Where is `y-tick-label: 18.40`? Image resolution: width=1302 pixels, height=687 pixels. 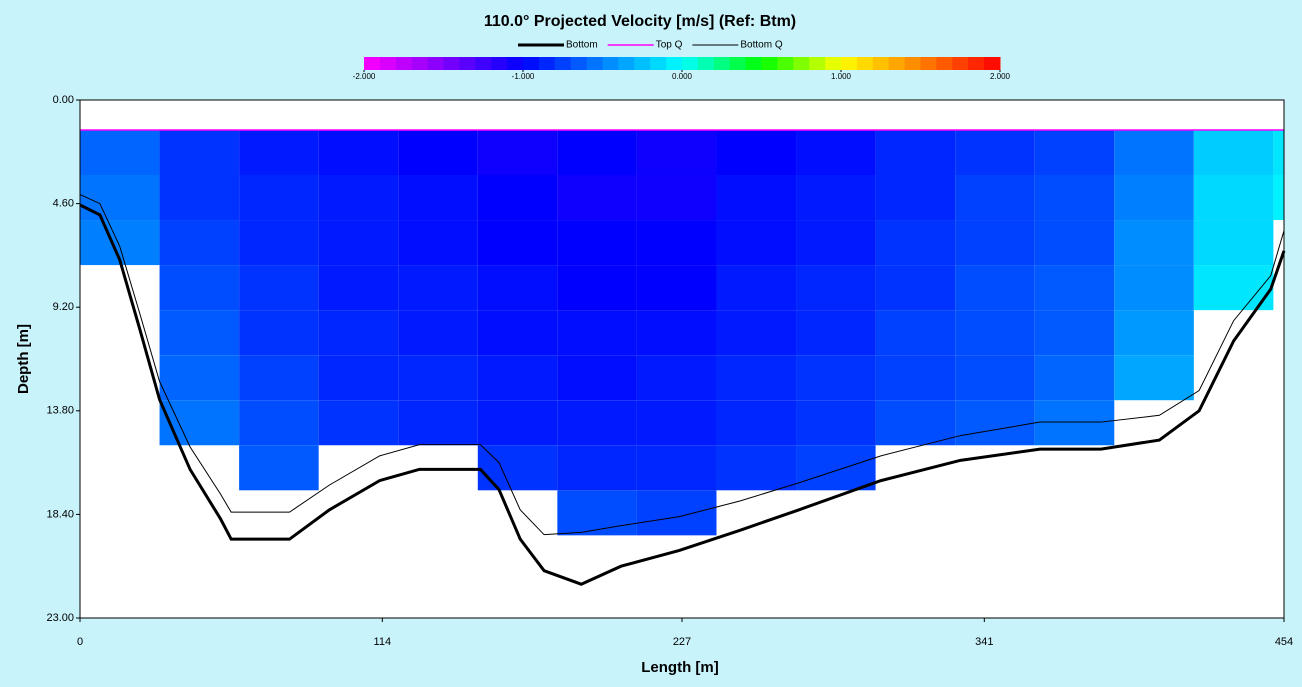
y-tick-label: 18.40 is located at coordinates (60, 514).